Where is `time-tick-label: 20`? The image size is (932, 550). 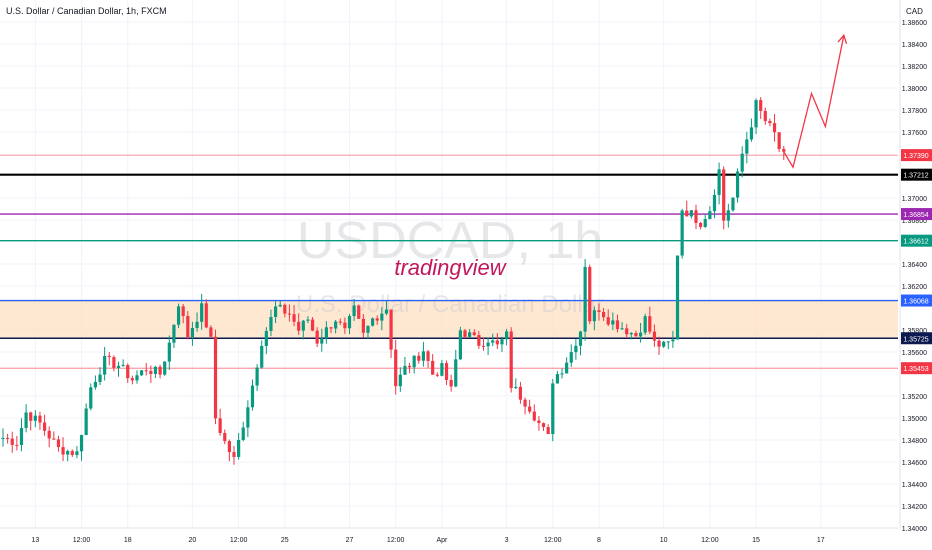
time-tick-label: 20 is located at coordinates (193, 540).